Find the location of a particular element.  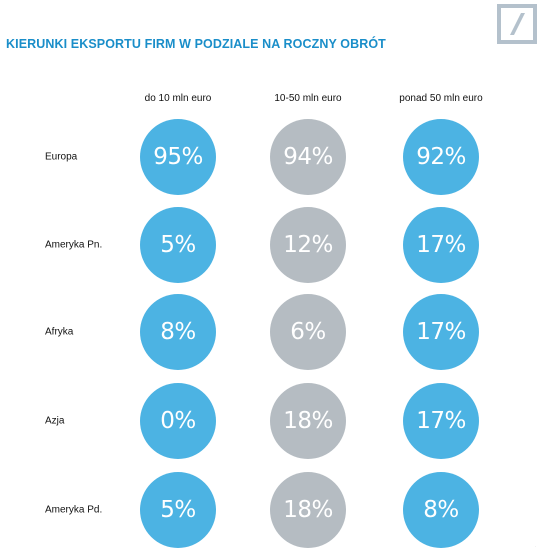

footnote-mark: · is located at coordinates (535, 546).